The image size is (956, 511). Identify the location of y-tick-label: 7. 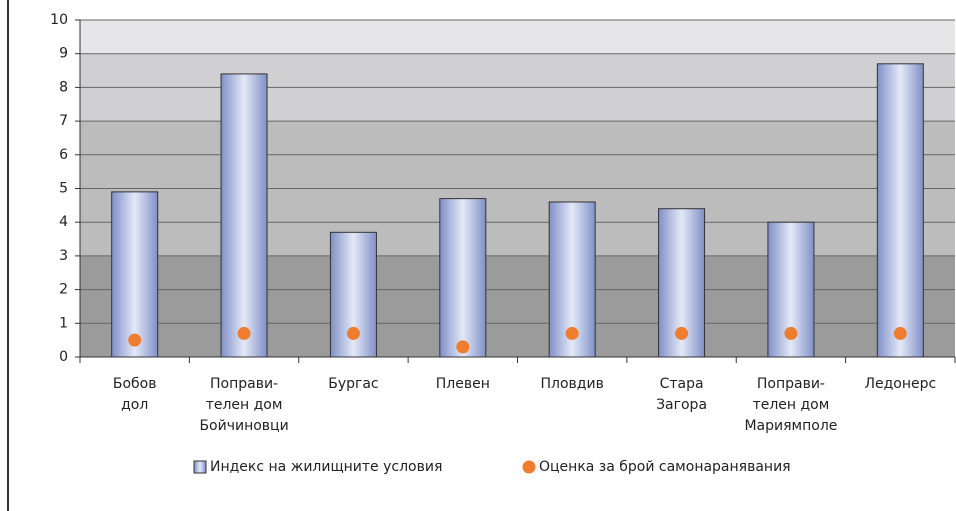
(63, 121).